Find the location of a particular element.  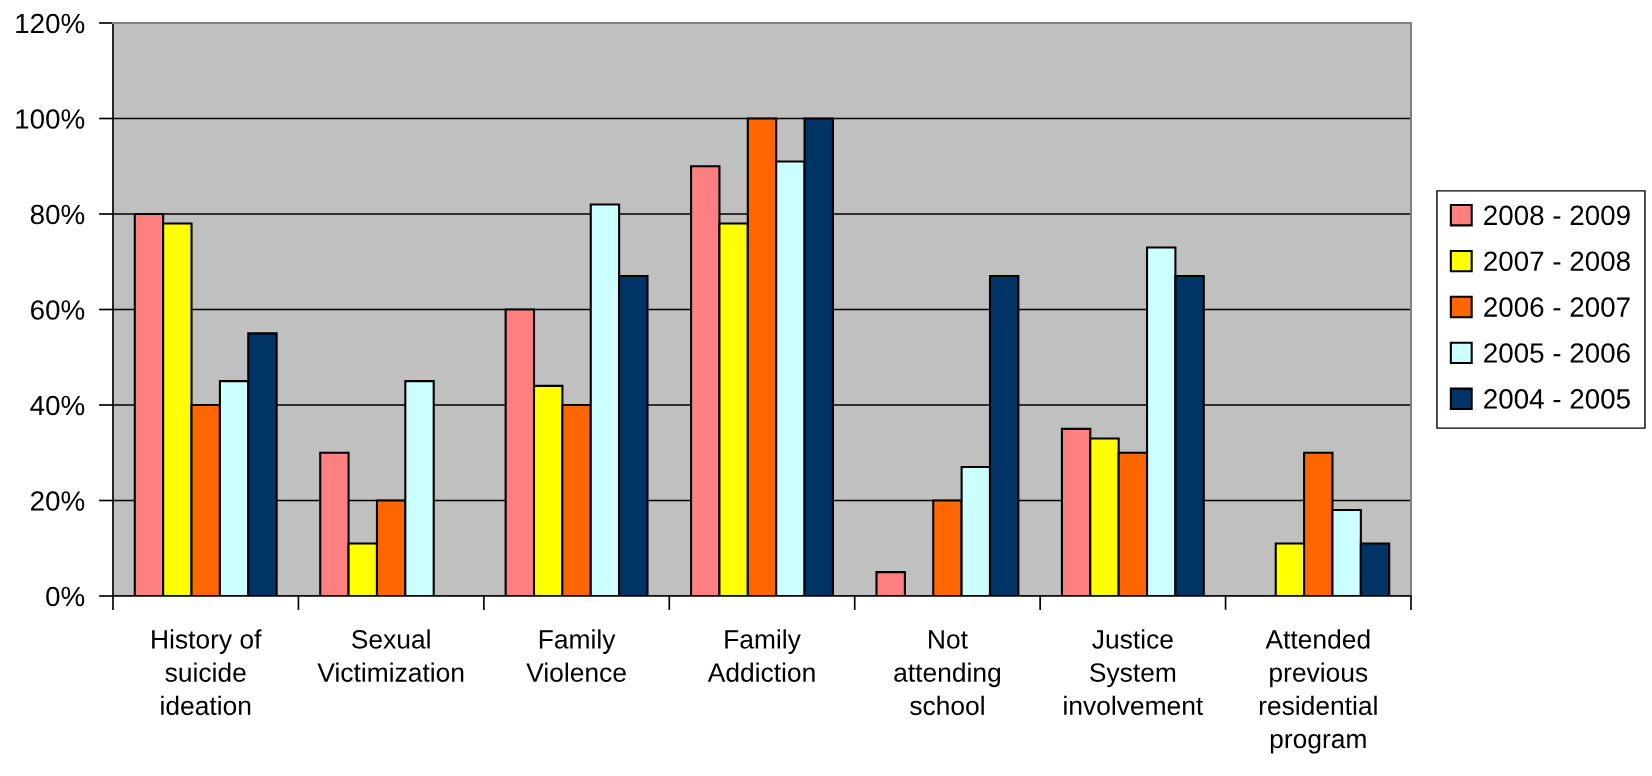

x-tick-label: Attended previous residential program is located at coordinates (1318, 691).